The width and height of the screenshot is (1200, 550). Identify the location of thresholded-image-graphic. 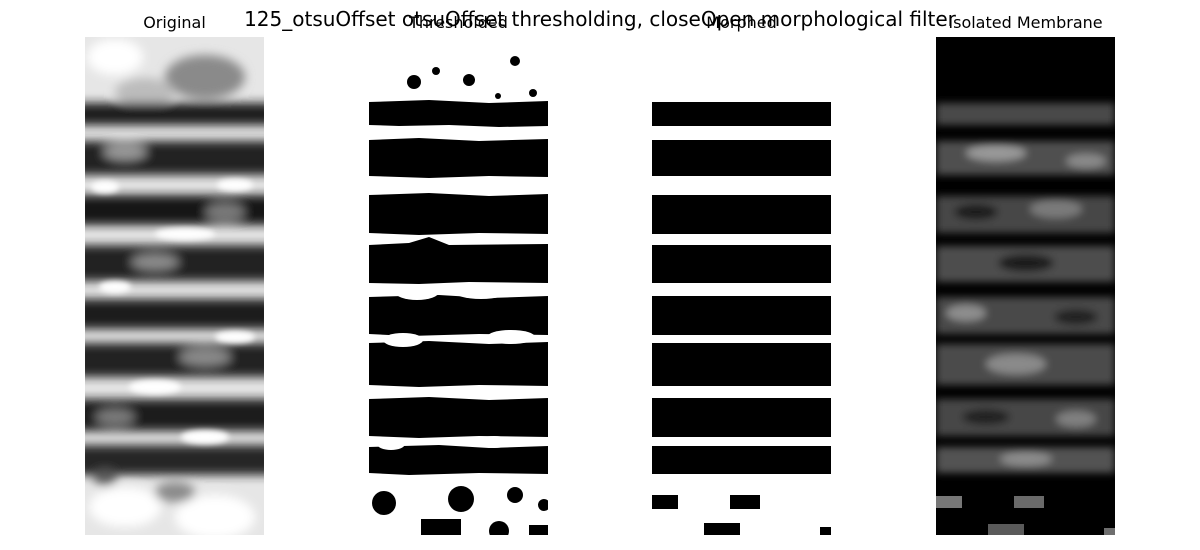
(458, 286).